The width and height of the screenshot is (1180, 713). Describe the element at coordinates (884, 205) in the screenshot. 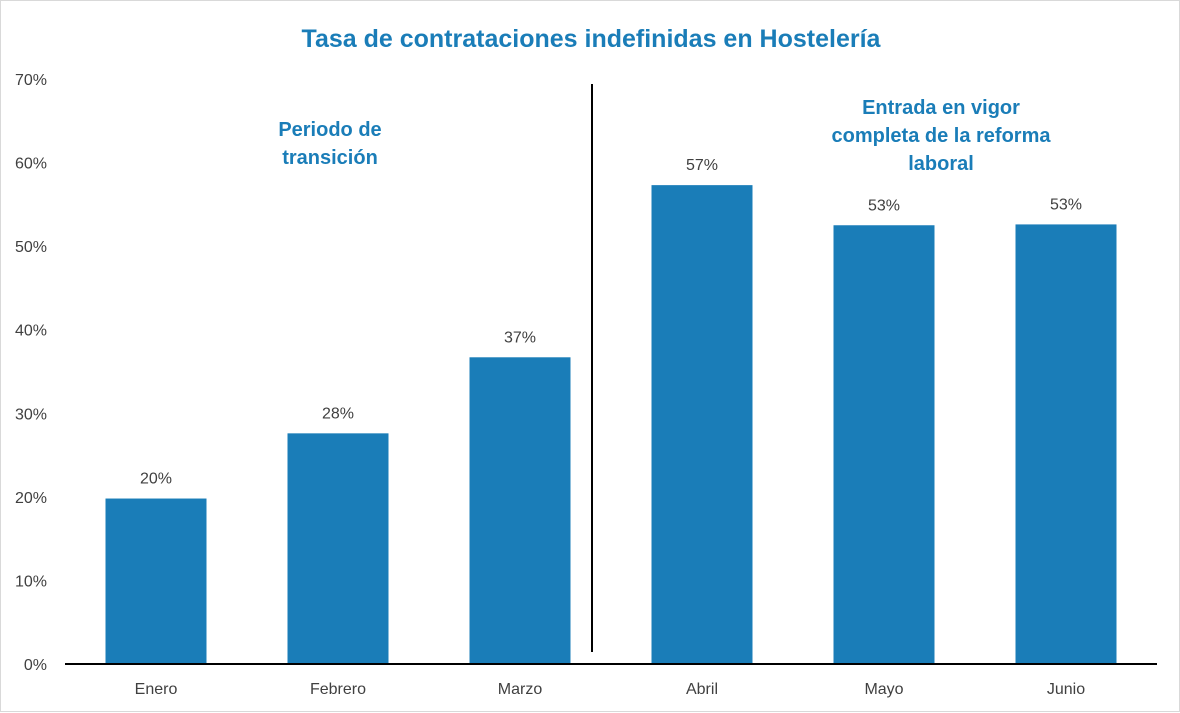

I see `data-label-mayo: 53%` at that location.